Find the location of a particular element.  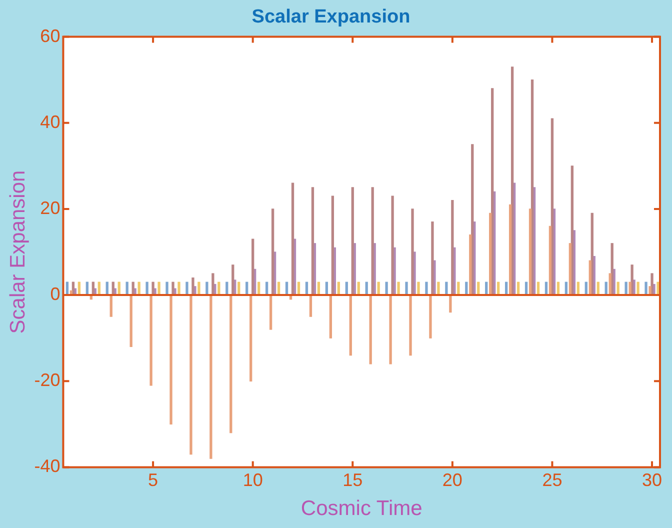

y-tick-label: 40 is located at coordinates (50, 122).